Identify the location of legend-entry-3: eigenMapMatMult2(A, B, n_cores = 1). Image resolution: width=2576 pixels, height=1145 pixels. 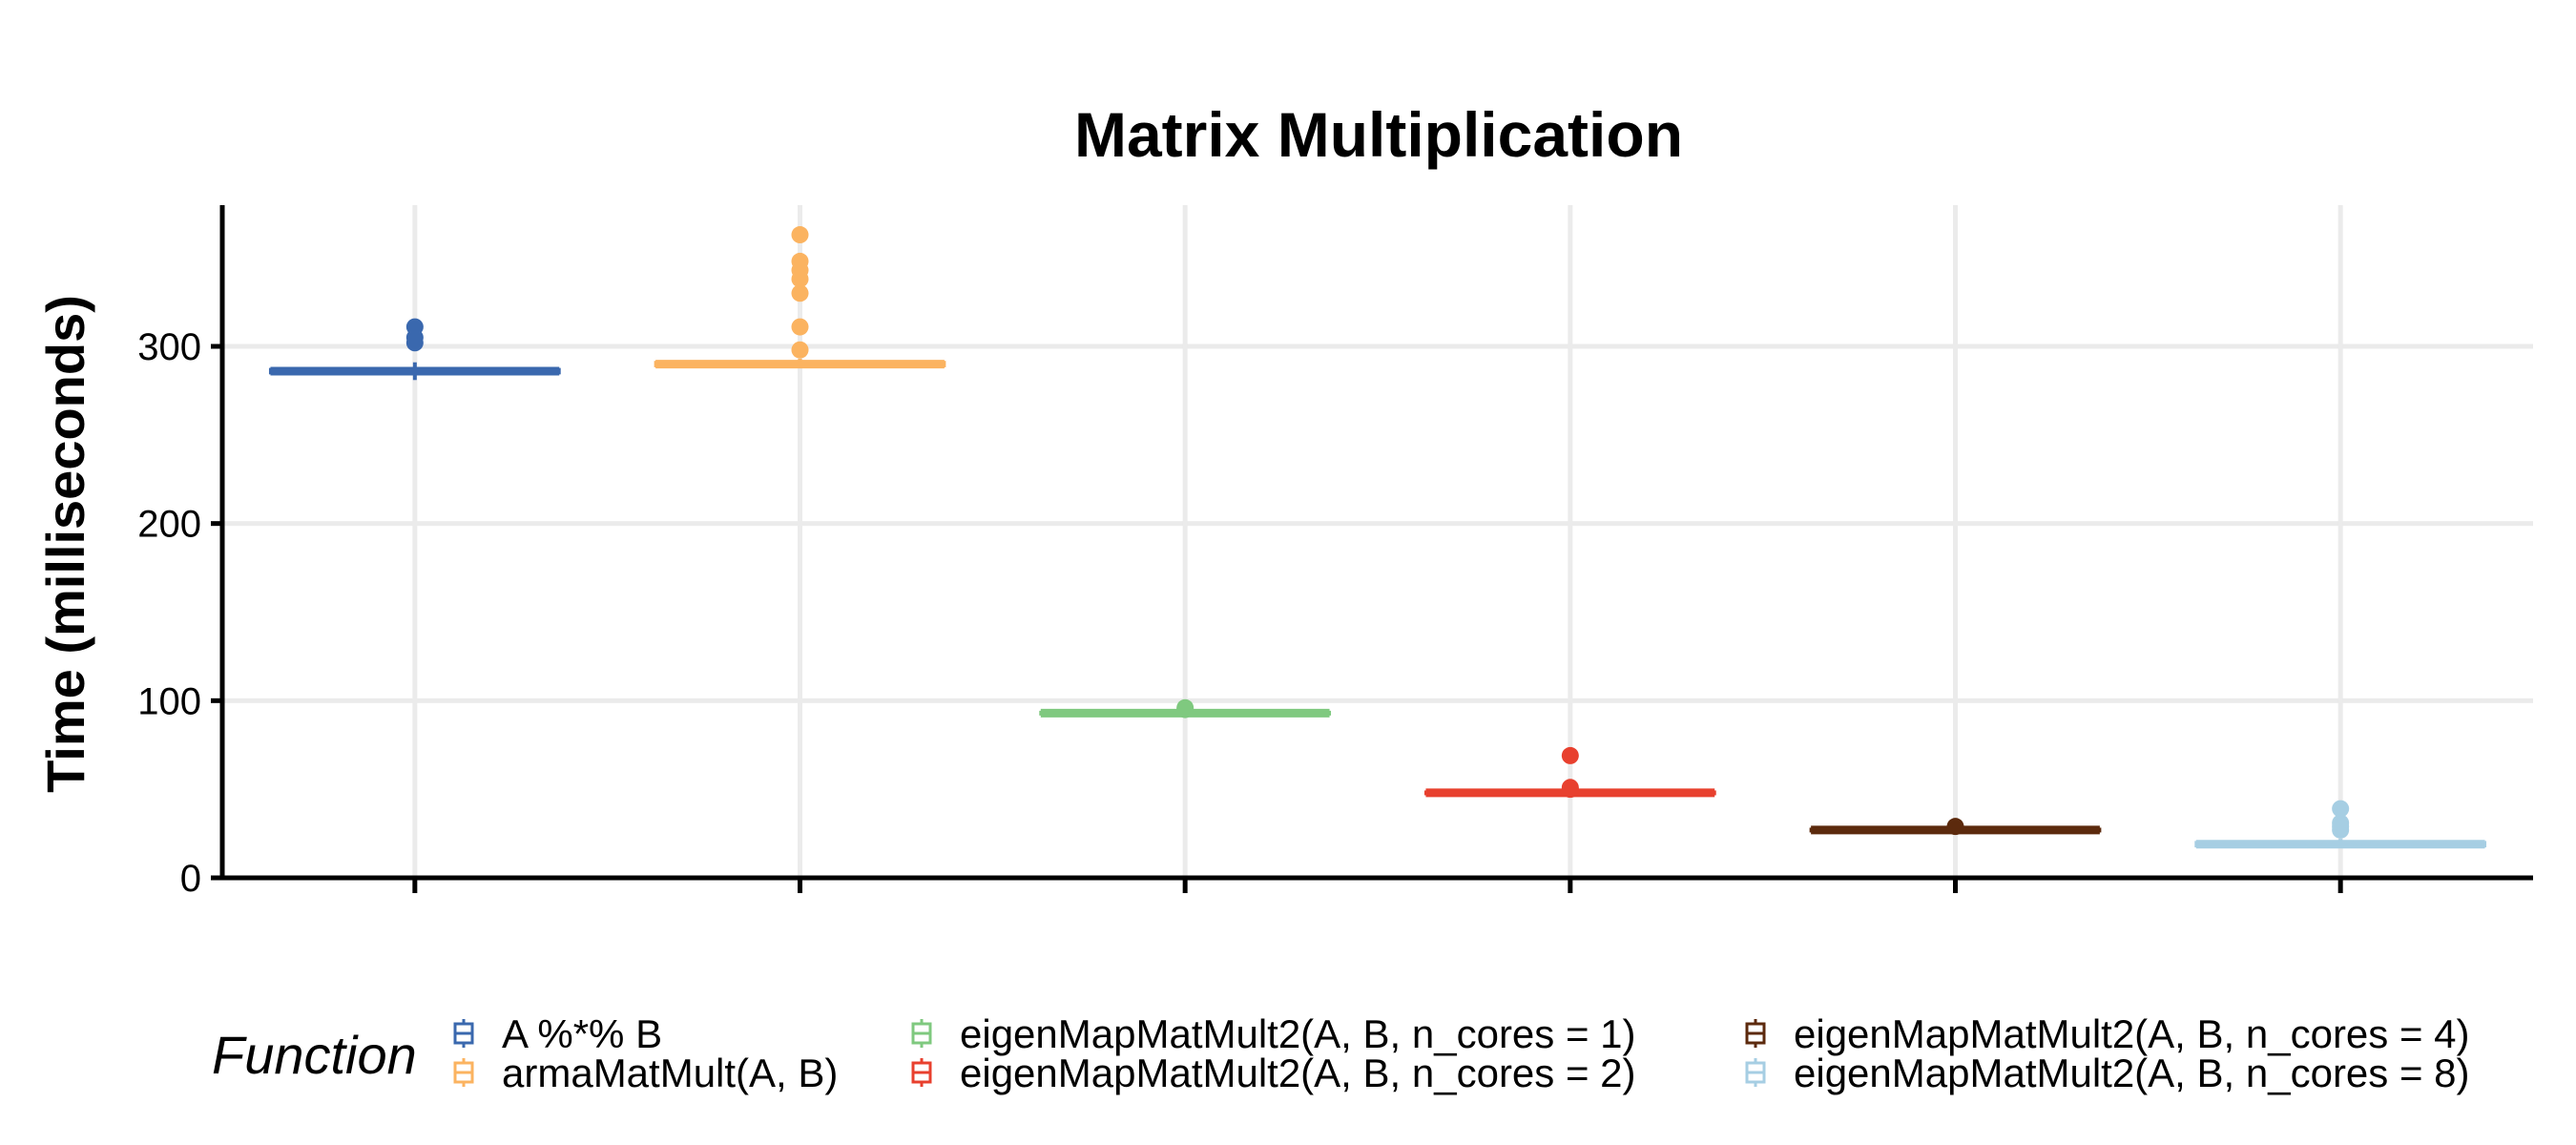
(1273, 1034).